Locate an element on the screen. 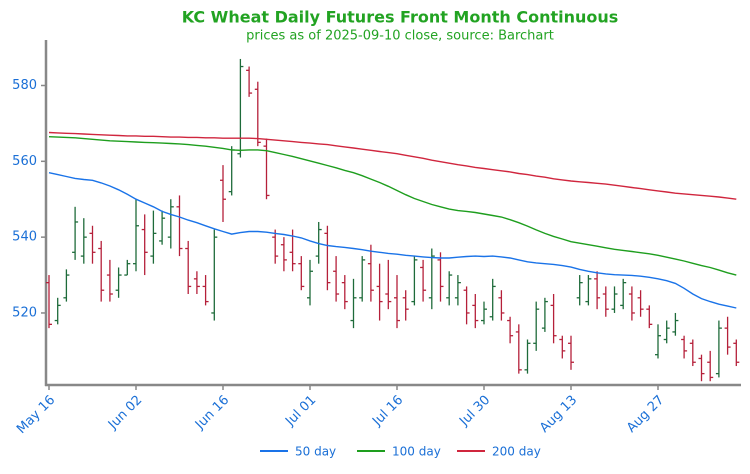 This screenshot has width=750, height=474. y-tick-label: 580 is located at coordinates (24, 85).